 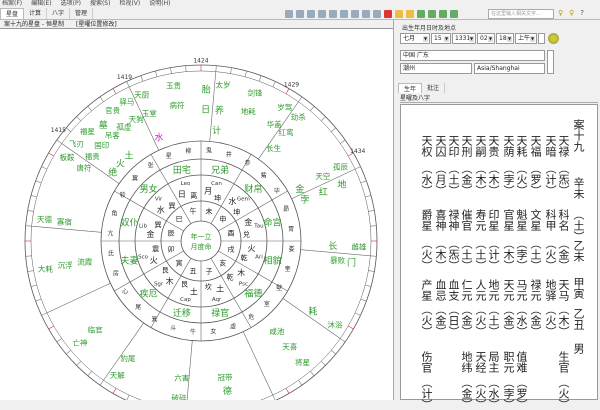 What do you see at coordinates (432, 14) in the screenshot?
I see `zoom-out-icon` at bounding box center [432, 14].